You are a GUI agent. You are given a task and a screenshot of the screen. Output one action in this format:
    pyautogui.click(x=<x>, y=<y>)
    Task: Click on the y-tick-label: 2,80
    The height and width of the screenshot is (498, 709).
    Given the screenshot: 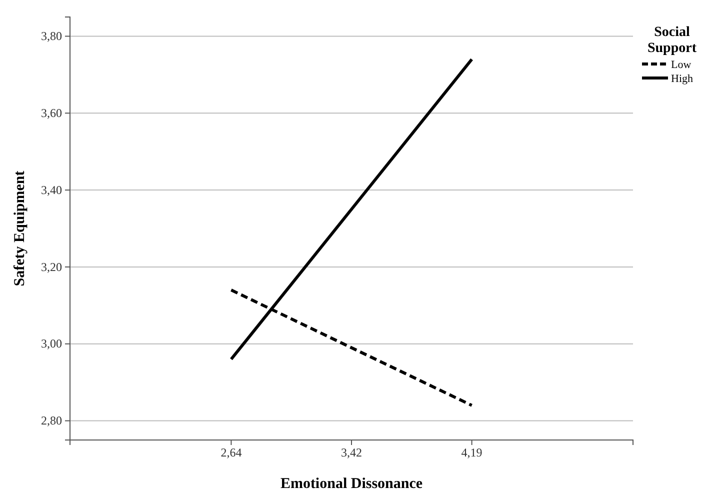 What is the action you would take?
    pyautogui.click(x=51, y=421)
    